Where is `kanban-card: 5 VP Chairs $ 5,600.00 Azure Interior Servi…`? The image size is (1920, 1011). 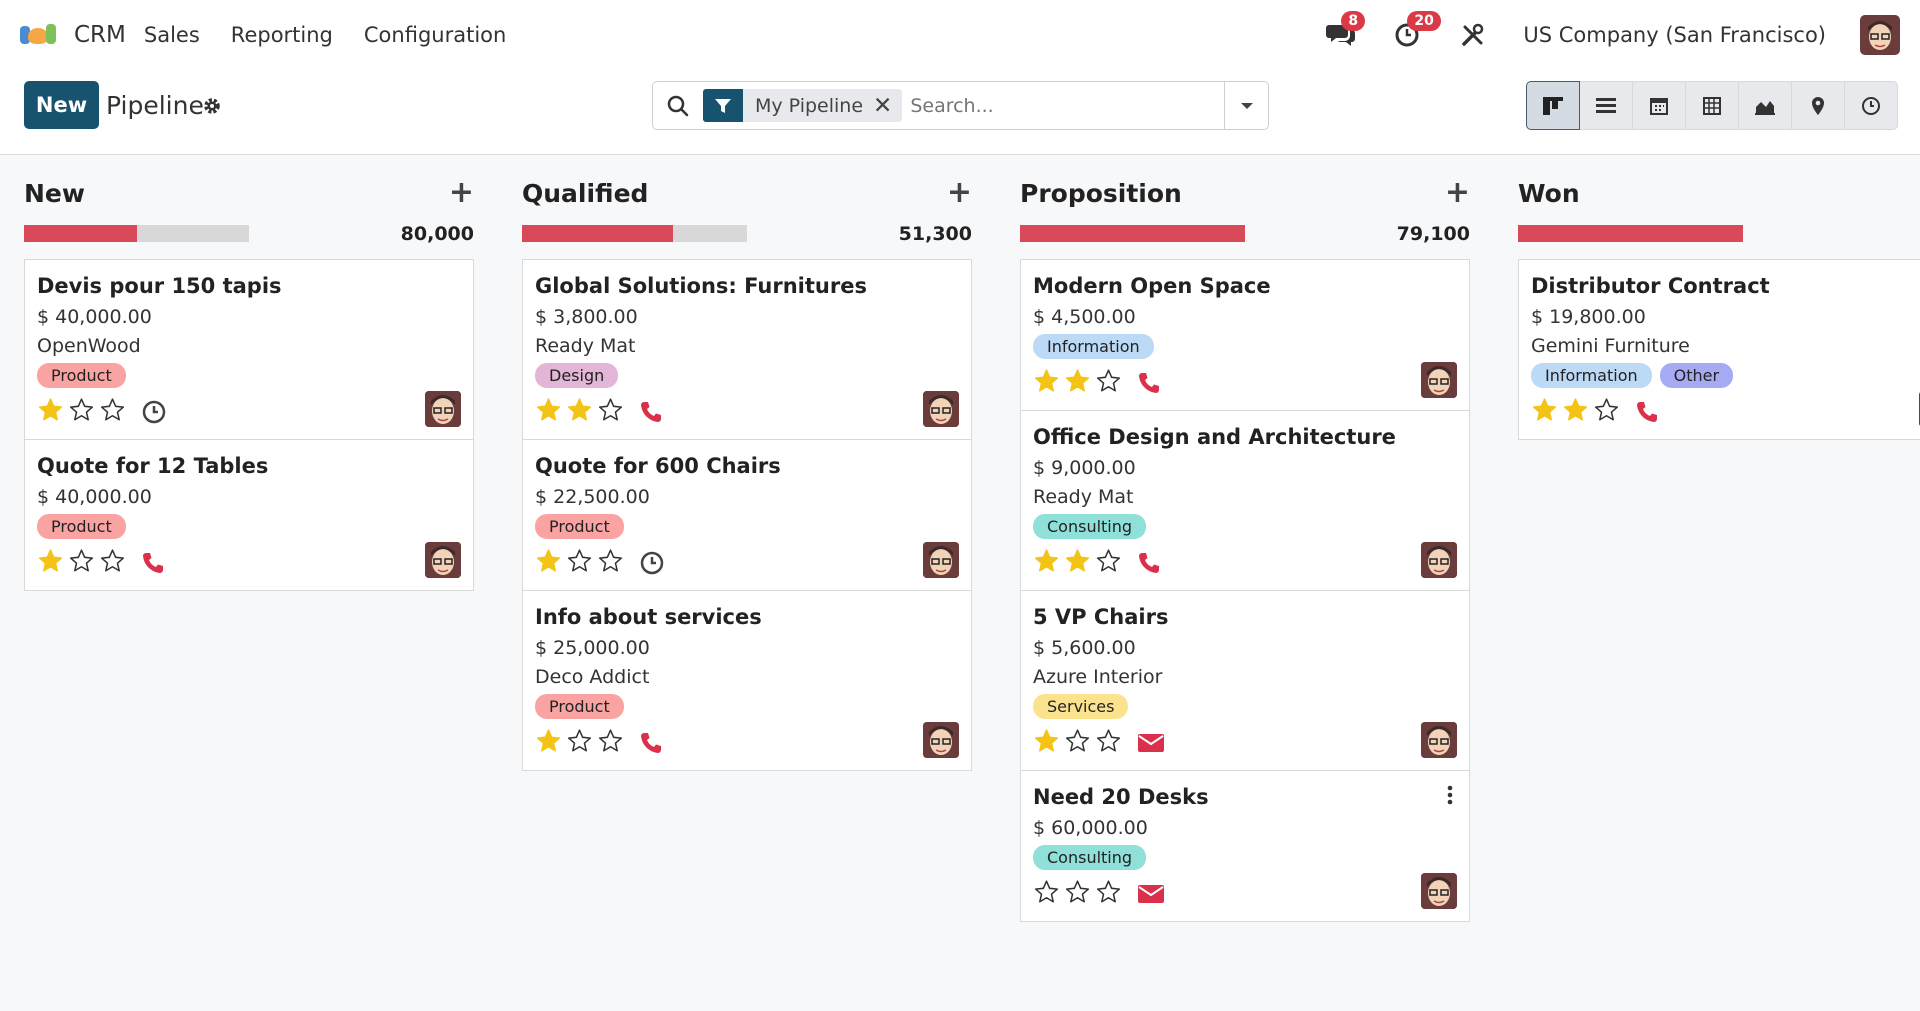 kanban-card: 5 VP Chairs $ 5,600.00 Azure Interior Servi… is located at coordinates (1245, 680).